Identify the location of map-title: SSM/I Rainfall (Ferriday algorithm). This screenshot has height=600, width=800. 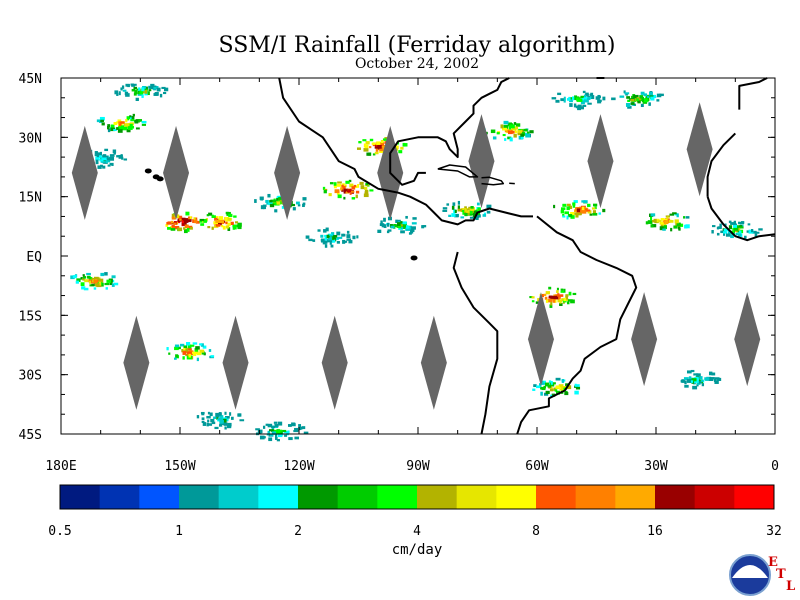
(417, 45).